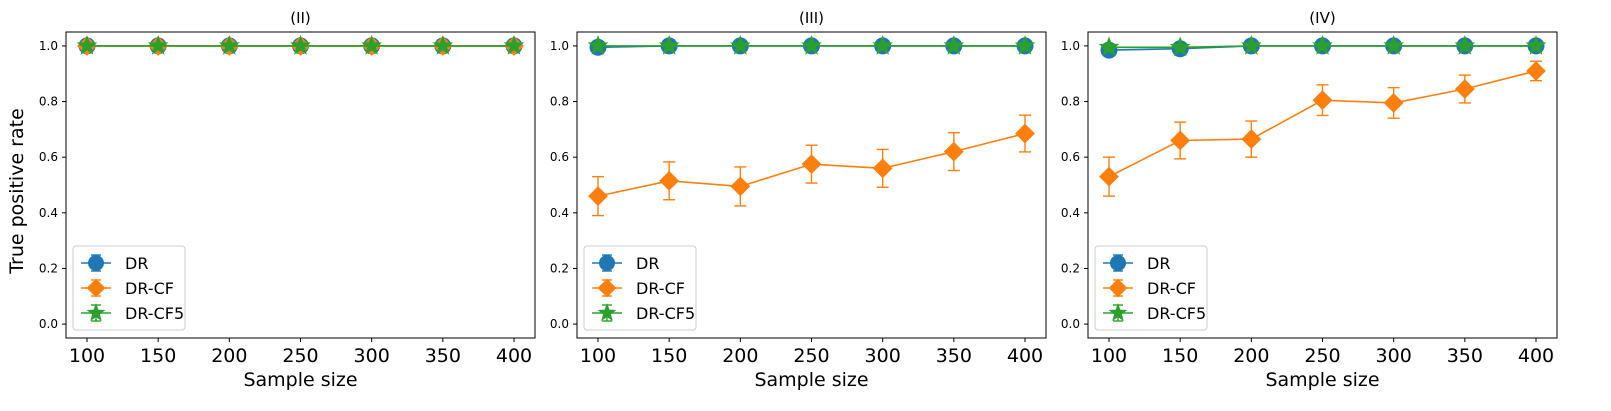 The height and width of the screenshot is (411, 1611). Describe the element at coordinates (598, 356) in the screenshot. I see `x-tick-label: 100` at that location.